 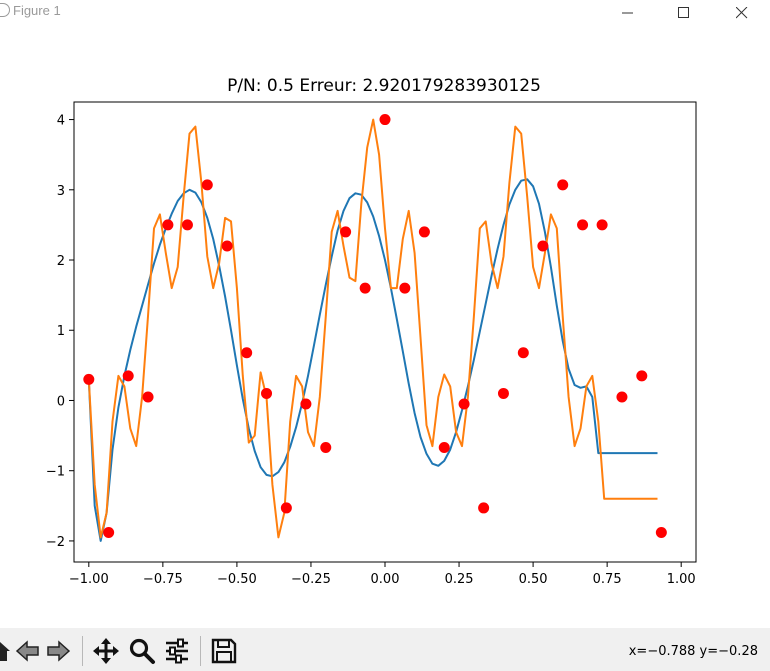 What do you see at coordinates (385, 579) in the screenshot?
I see `x-tick-label: 0.00` at bounding box center [385, 579].